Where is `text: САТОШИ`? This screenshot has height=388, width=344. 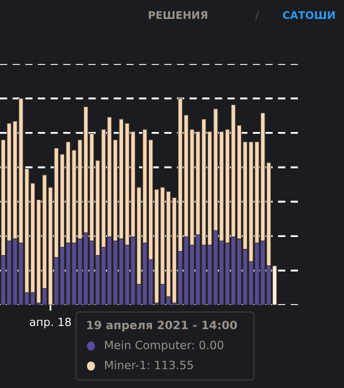
text: САТОШИ is located at coordinates (308, 15).